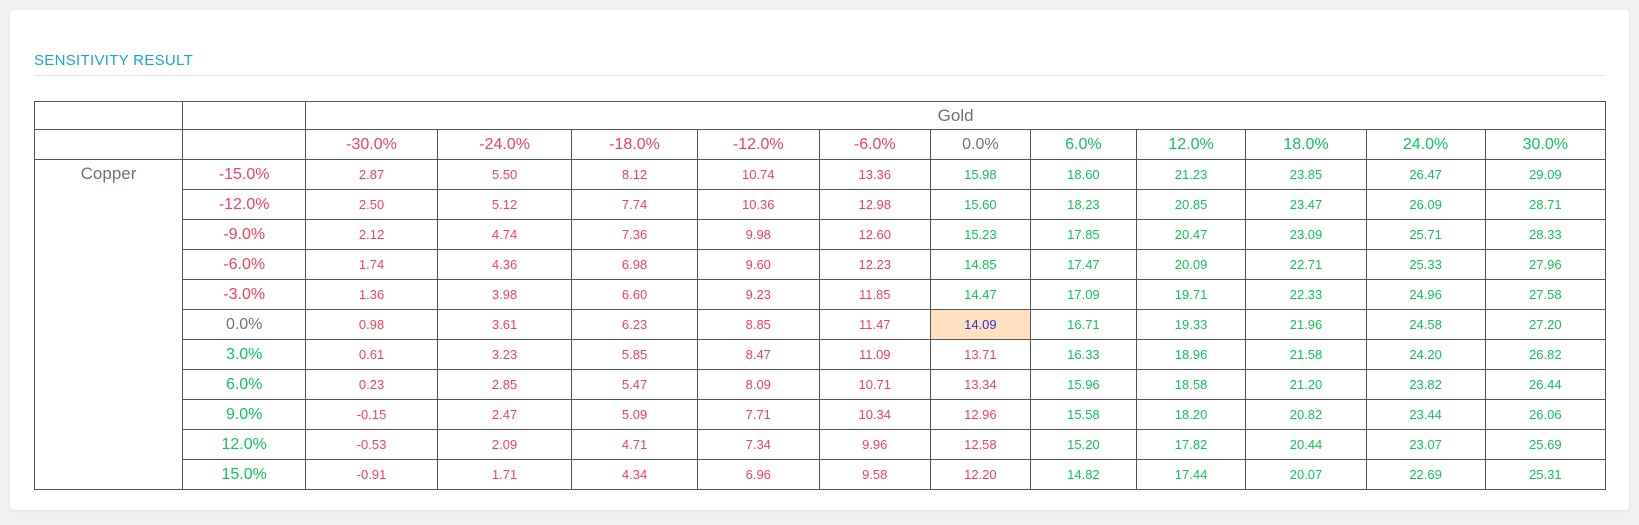 The image size is (1639, 525). I want to click on table-cell: 4.71, so click(634, 444).